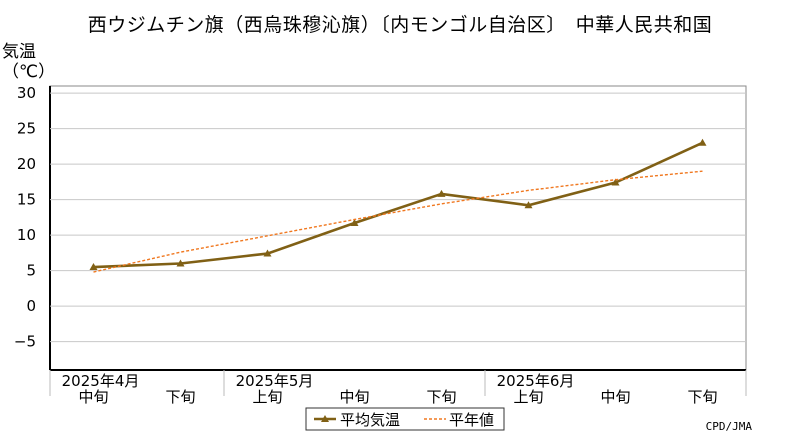  I want to click on legend-mean-marker, so click(325, 418).